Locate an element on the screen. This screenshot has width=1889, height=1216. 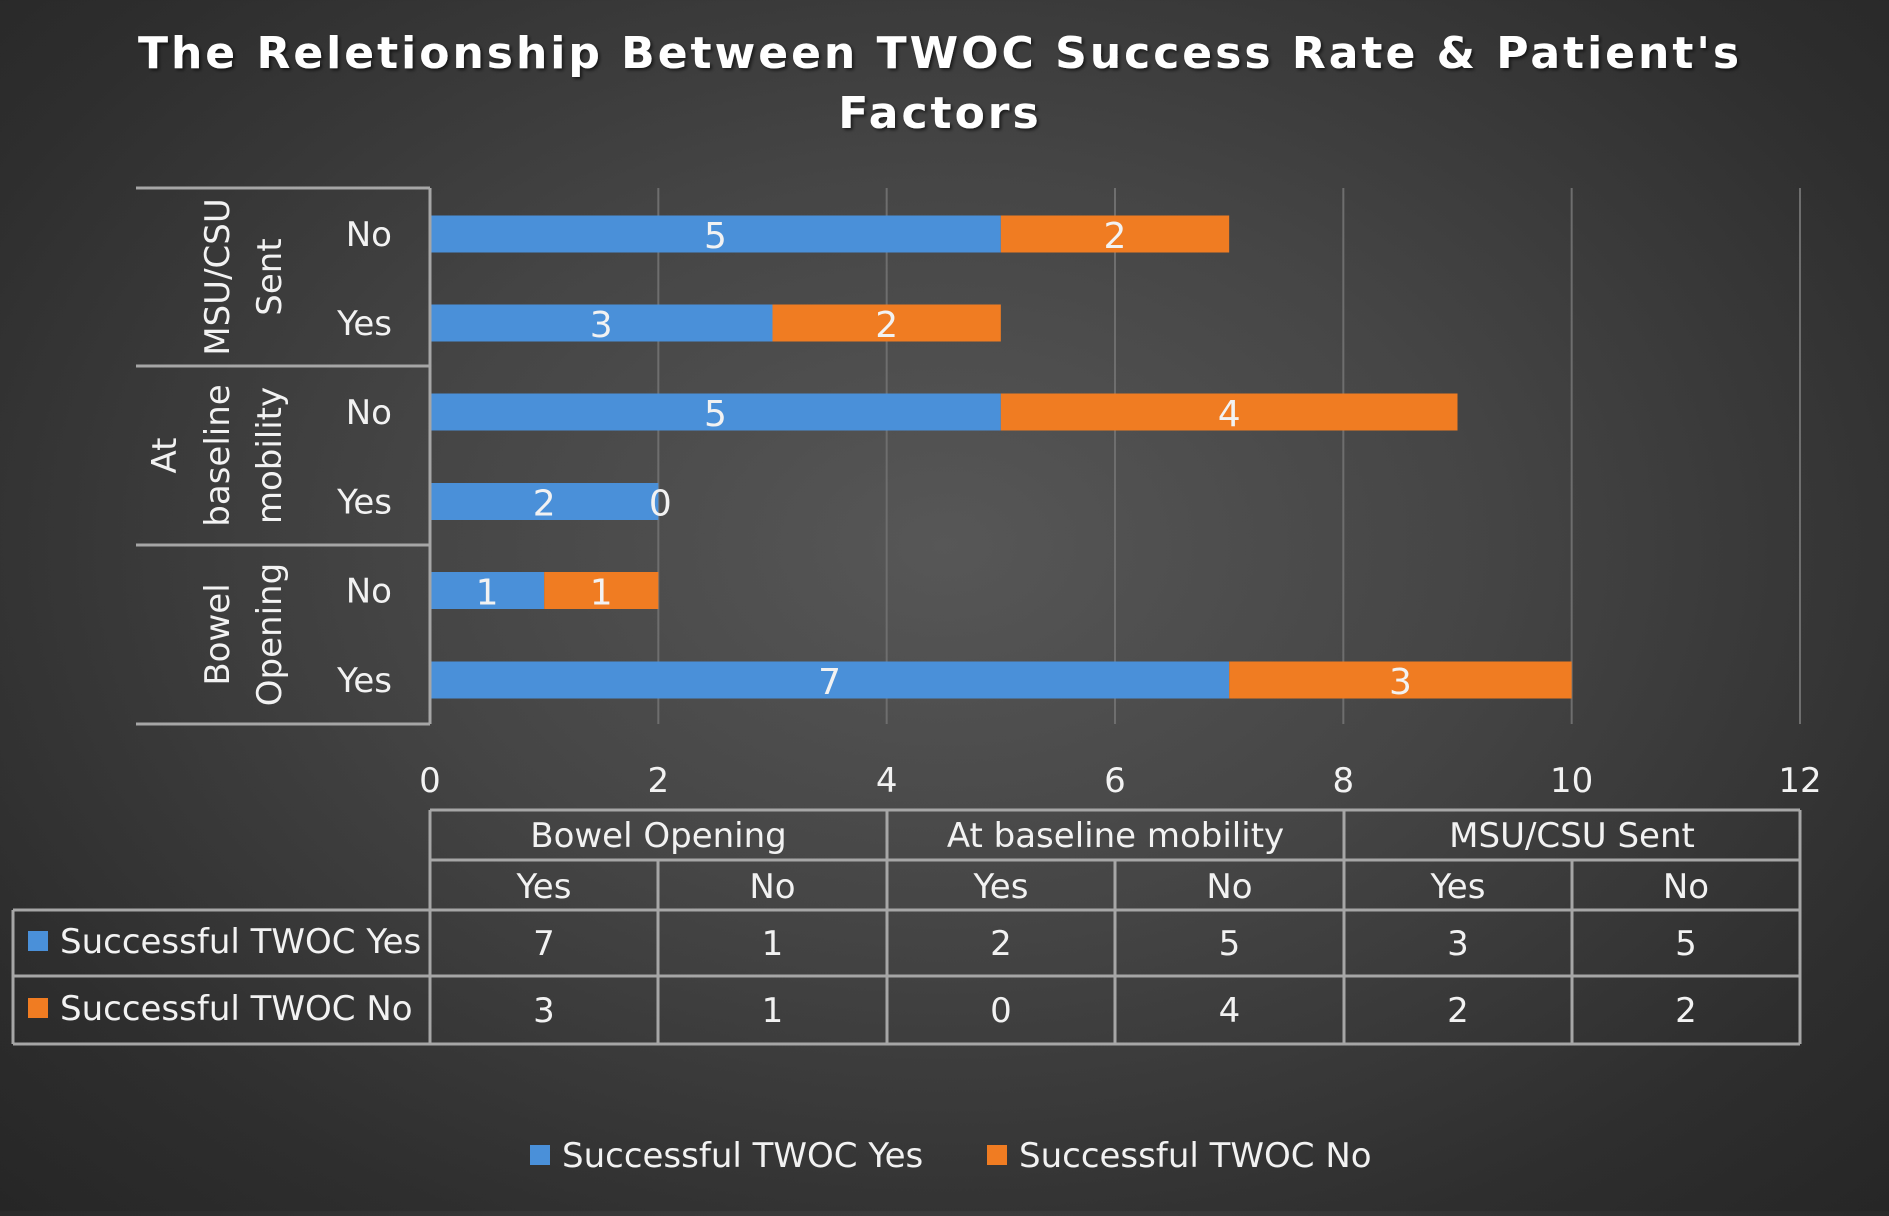
data-label-yes: 7 is located at coordinates (829, 682).